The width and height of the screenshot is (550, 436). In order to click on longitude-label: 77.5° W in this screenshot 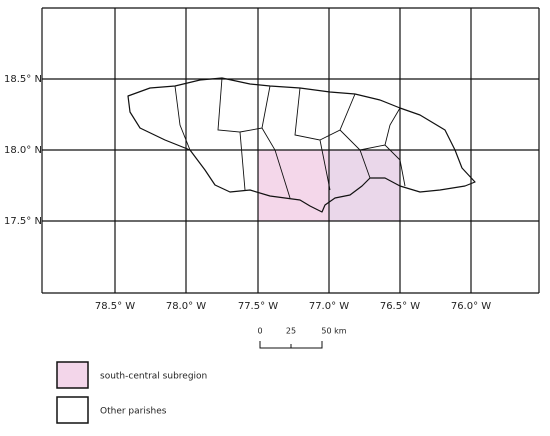, I will do `click(258, 306)`.